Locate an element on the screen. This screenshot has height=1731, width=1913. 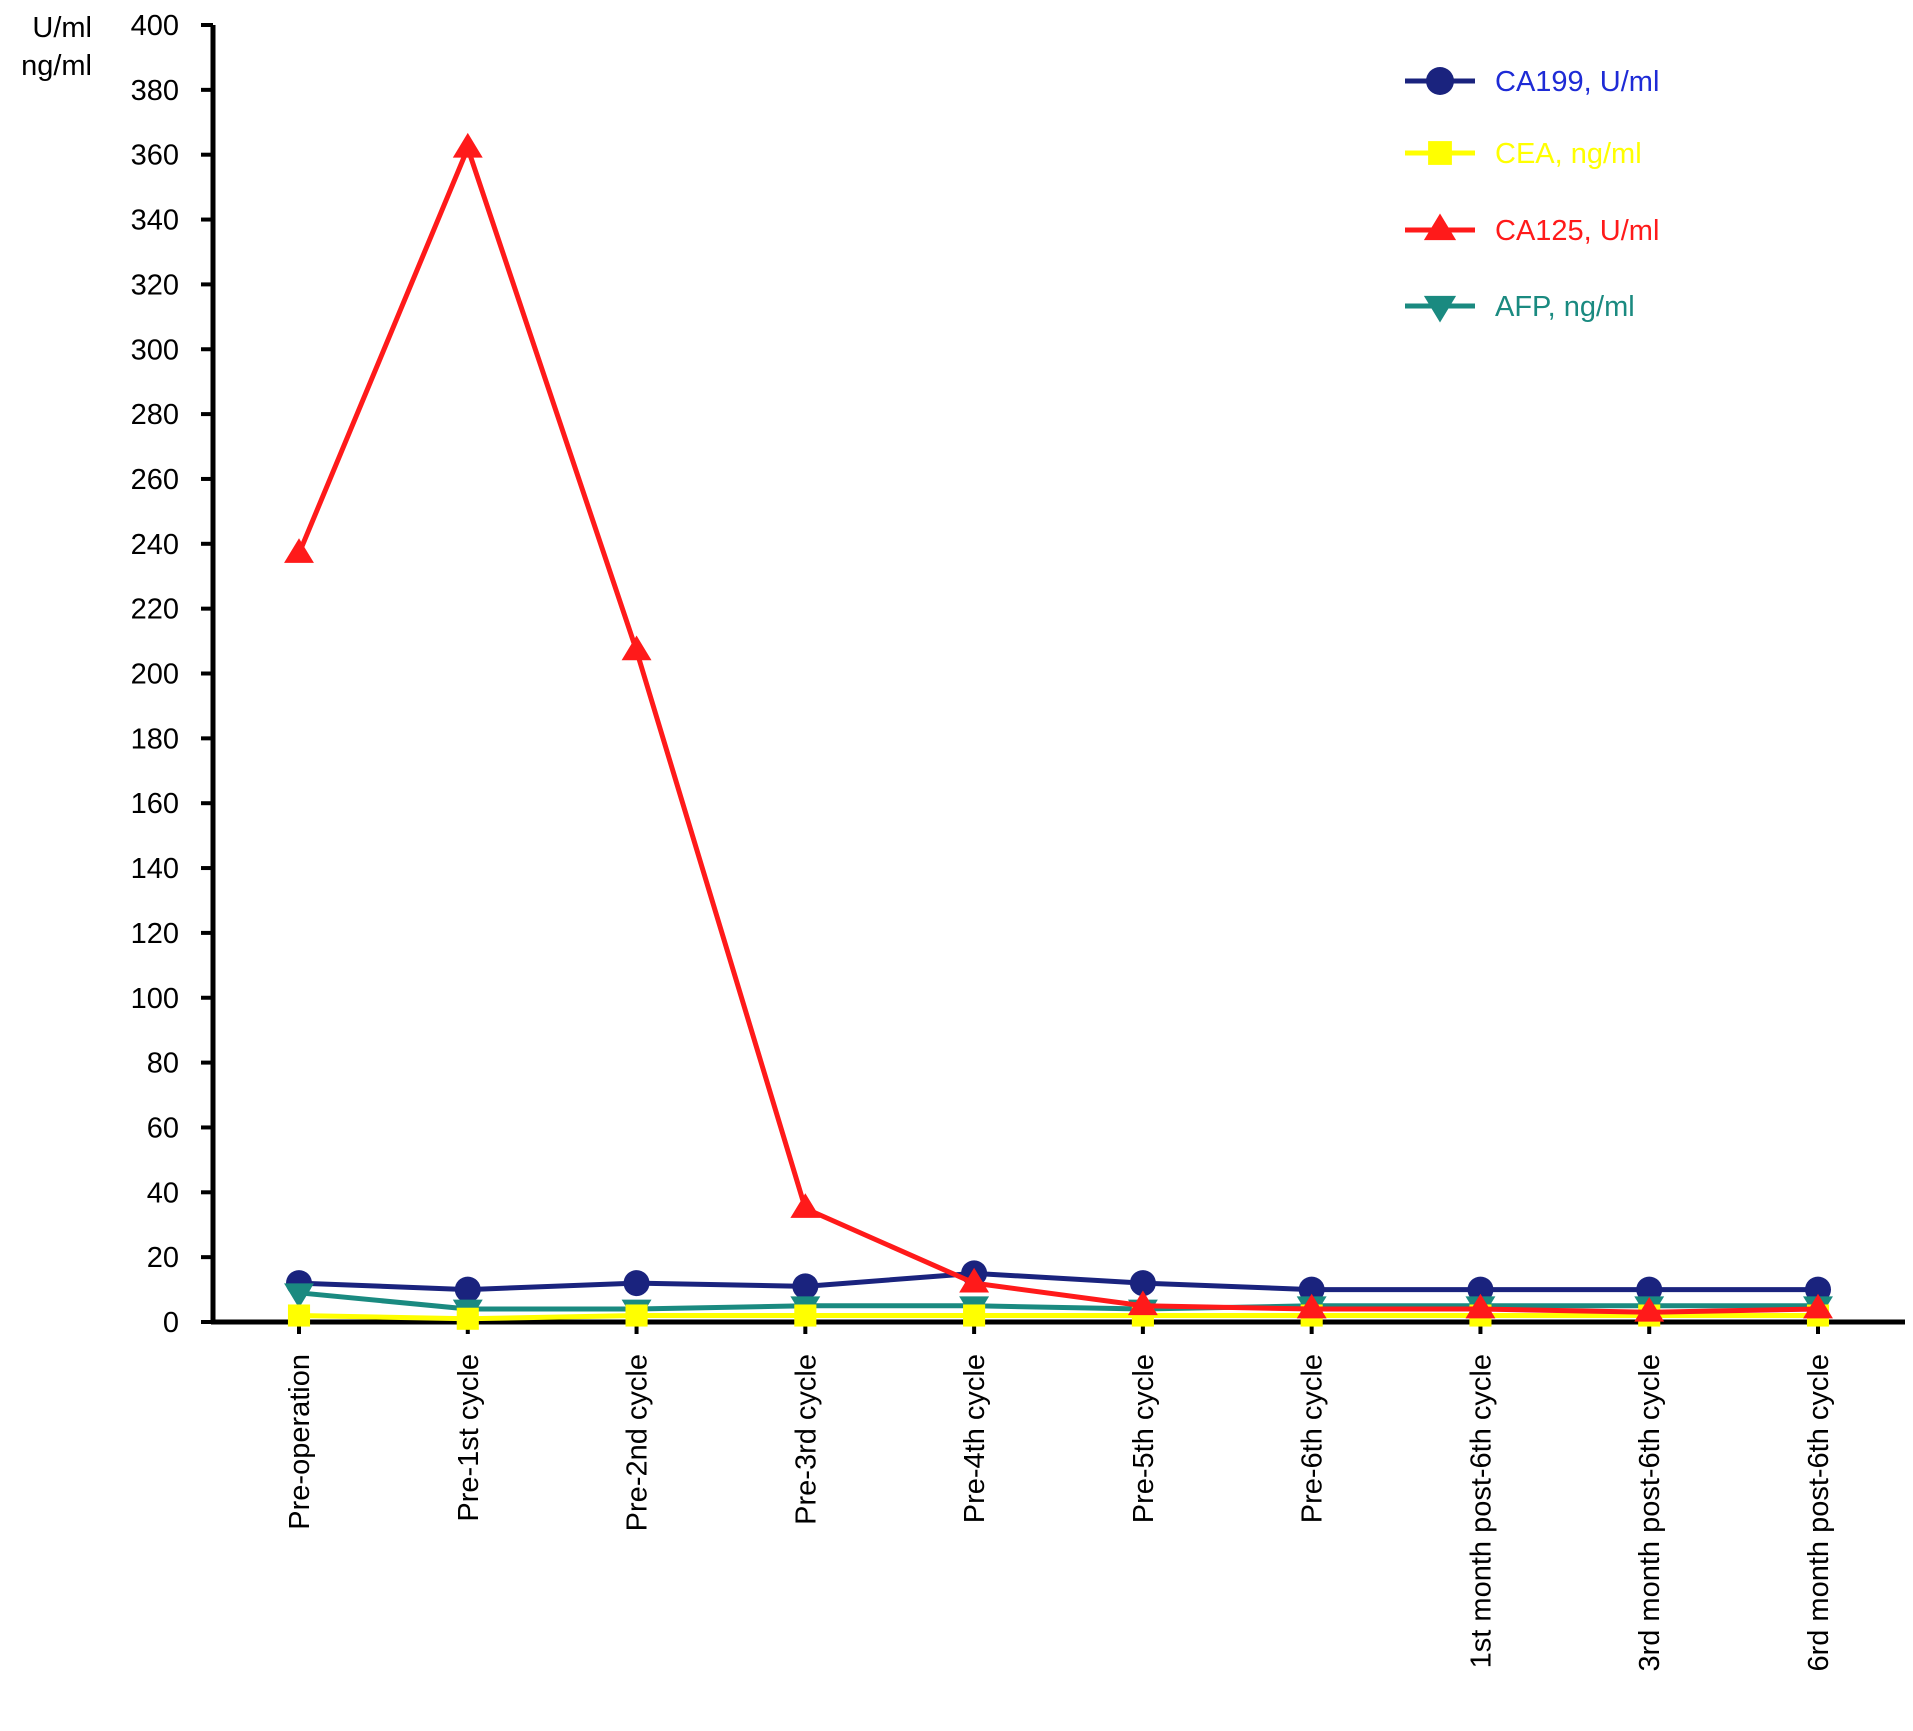
y-tick-label: 360 is located at coordinates (155, 156).